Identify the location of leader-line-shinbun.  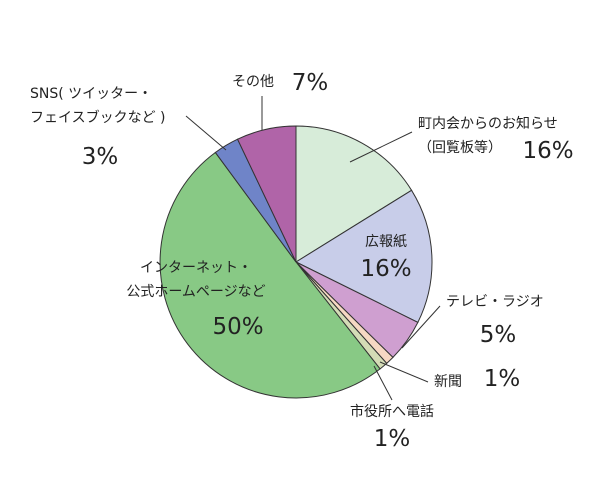
(404, 372).